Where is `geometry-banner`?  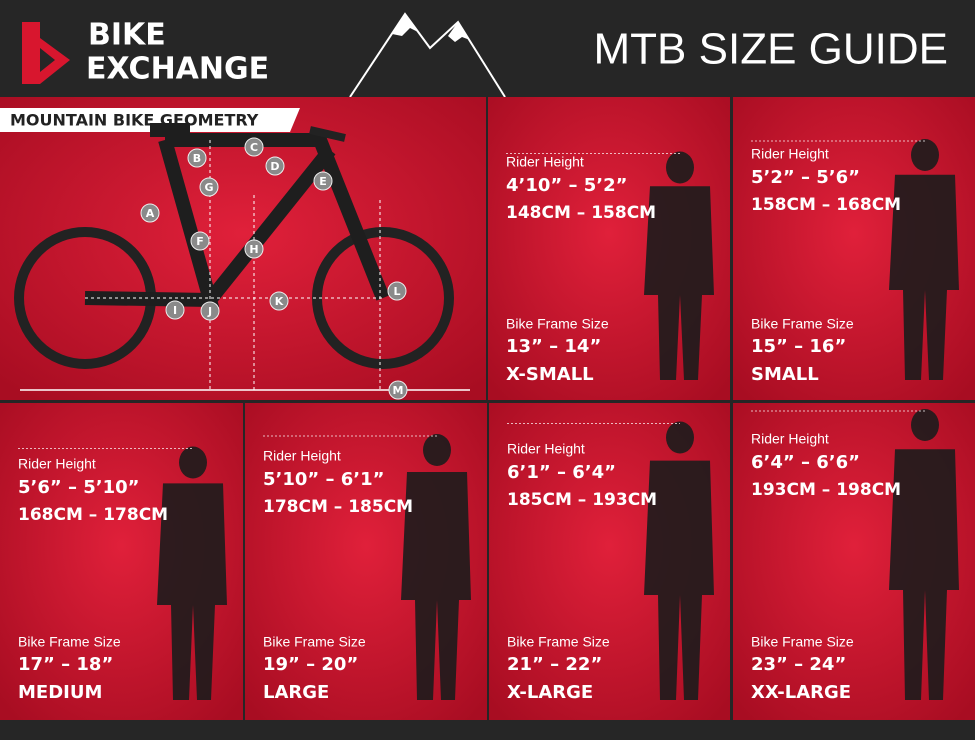
geometry-banner is located at coordinates (150, 120).